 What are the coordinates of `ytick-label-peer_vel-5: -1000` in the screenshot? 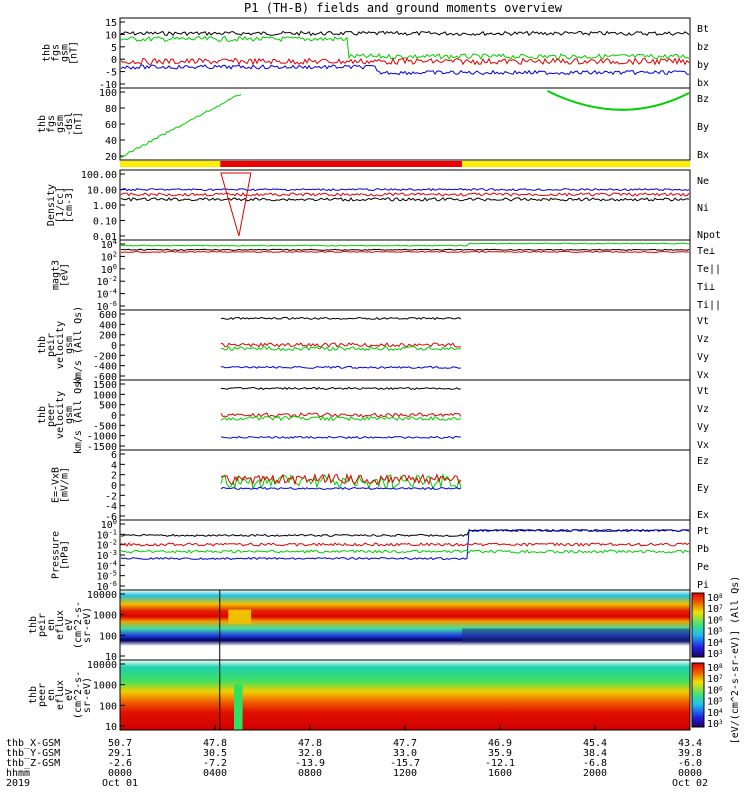 It's located at (102, 437).